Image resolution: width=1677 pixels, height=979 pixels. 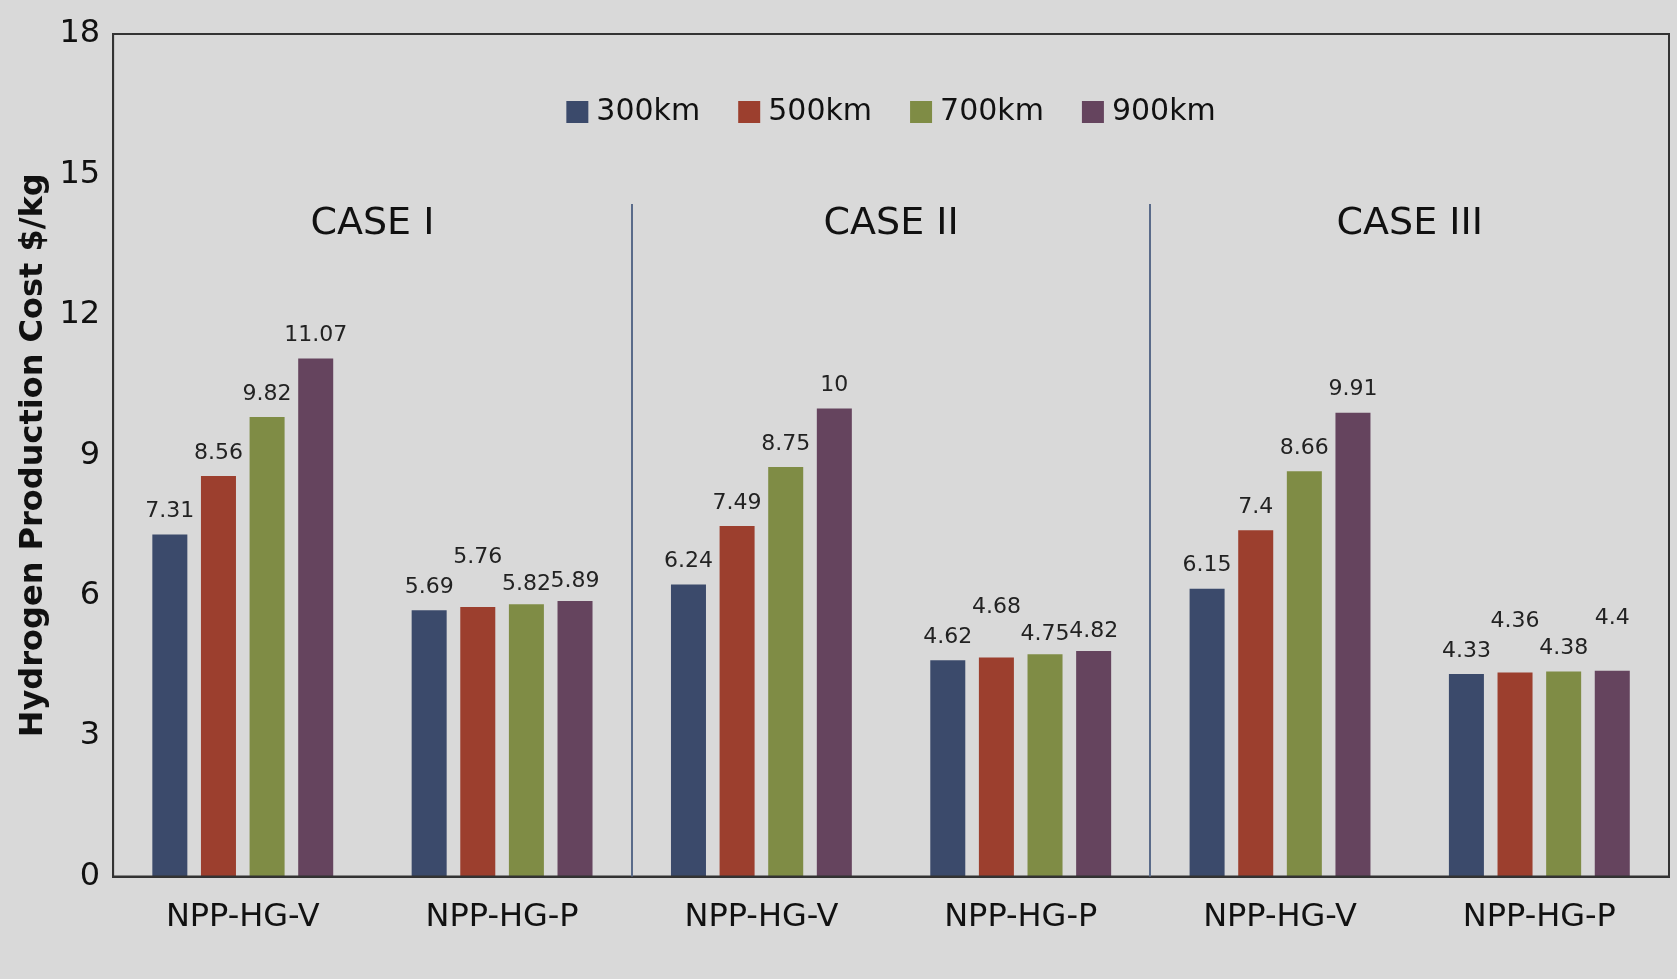 What do you see at coordinates (80, 31) in the screenshot?
I see `y-tick-label: 18` at bounding box center [80, 31].